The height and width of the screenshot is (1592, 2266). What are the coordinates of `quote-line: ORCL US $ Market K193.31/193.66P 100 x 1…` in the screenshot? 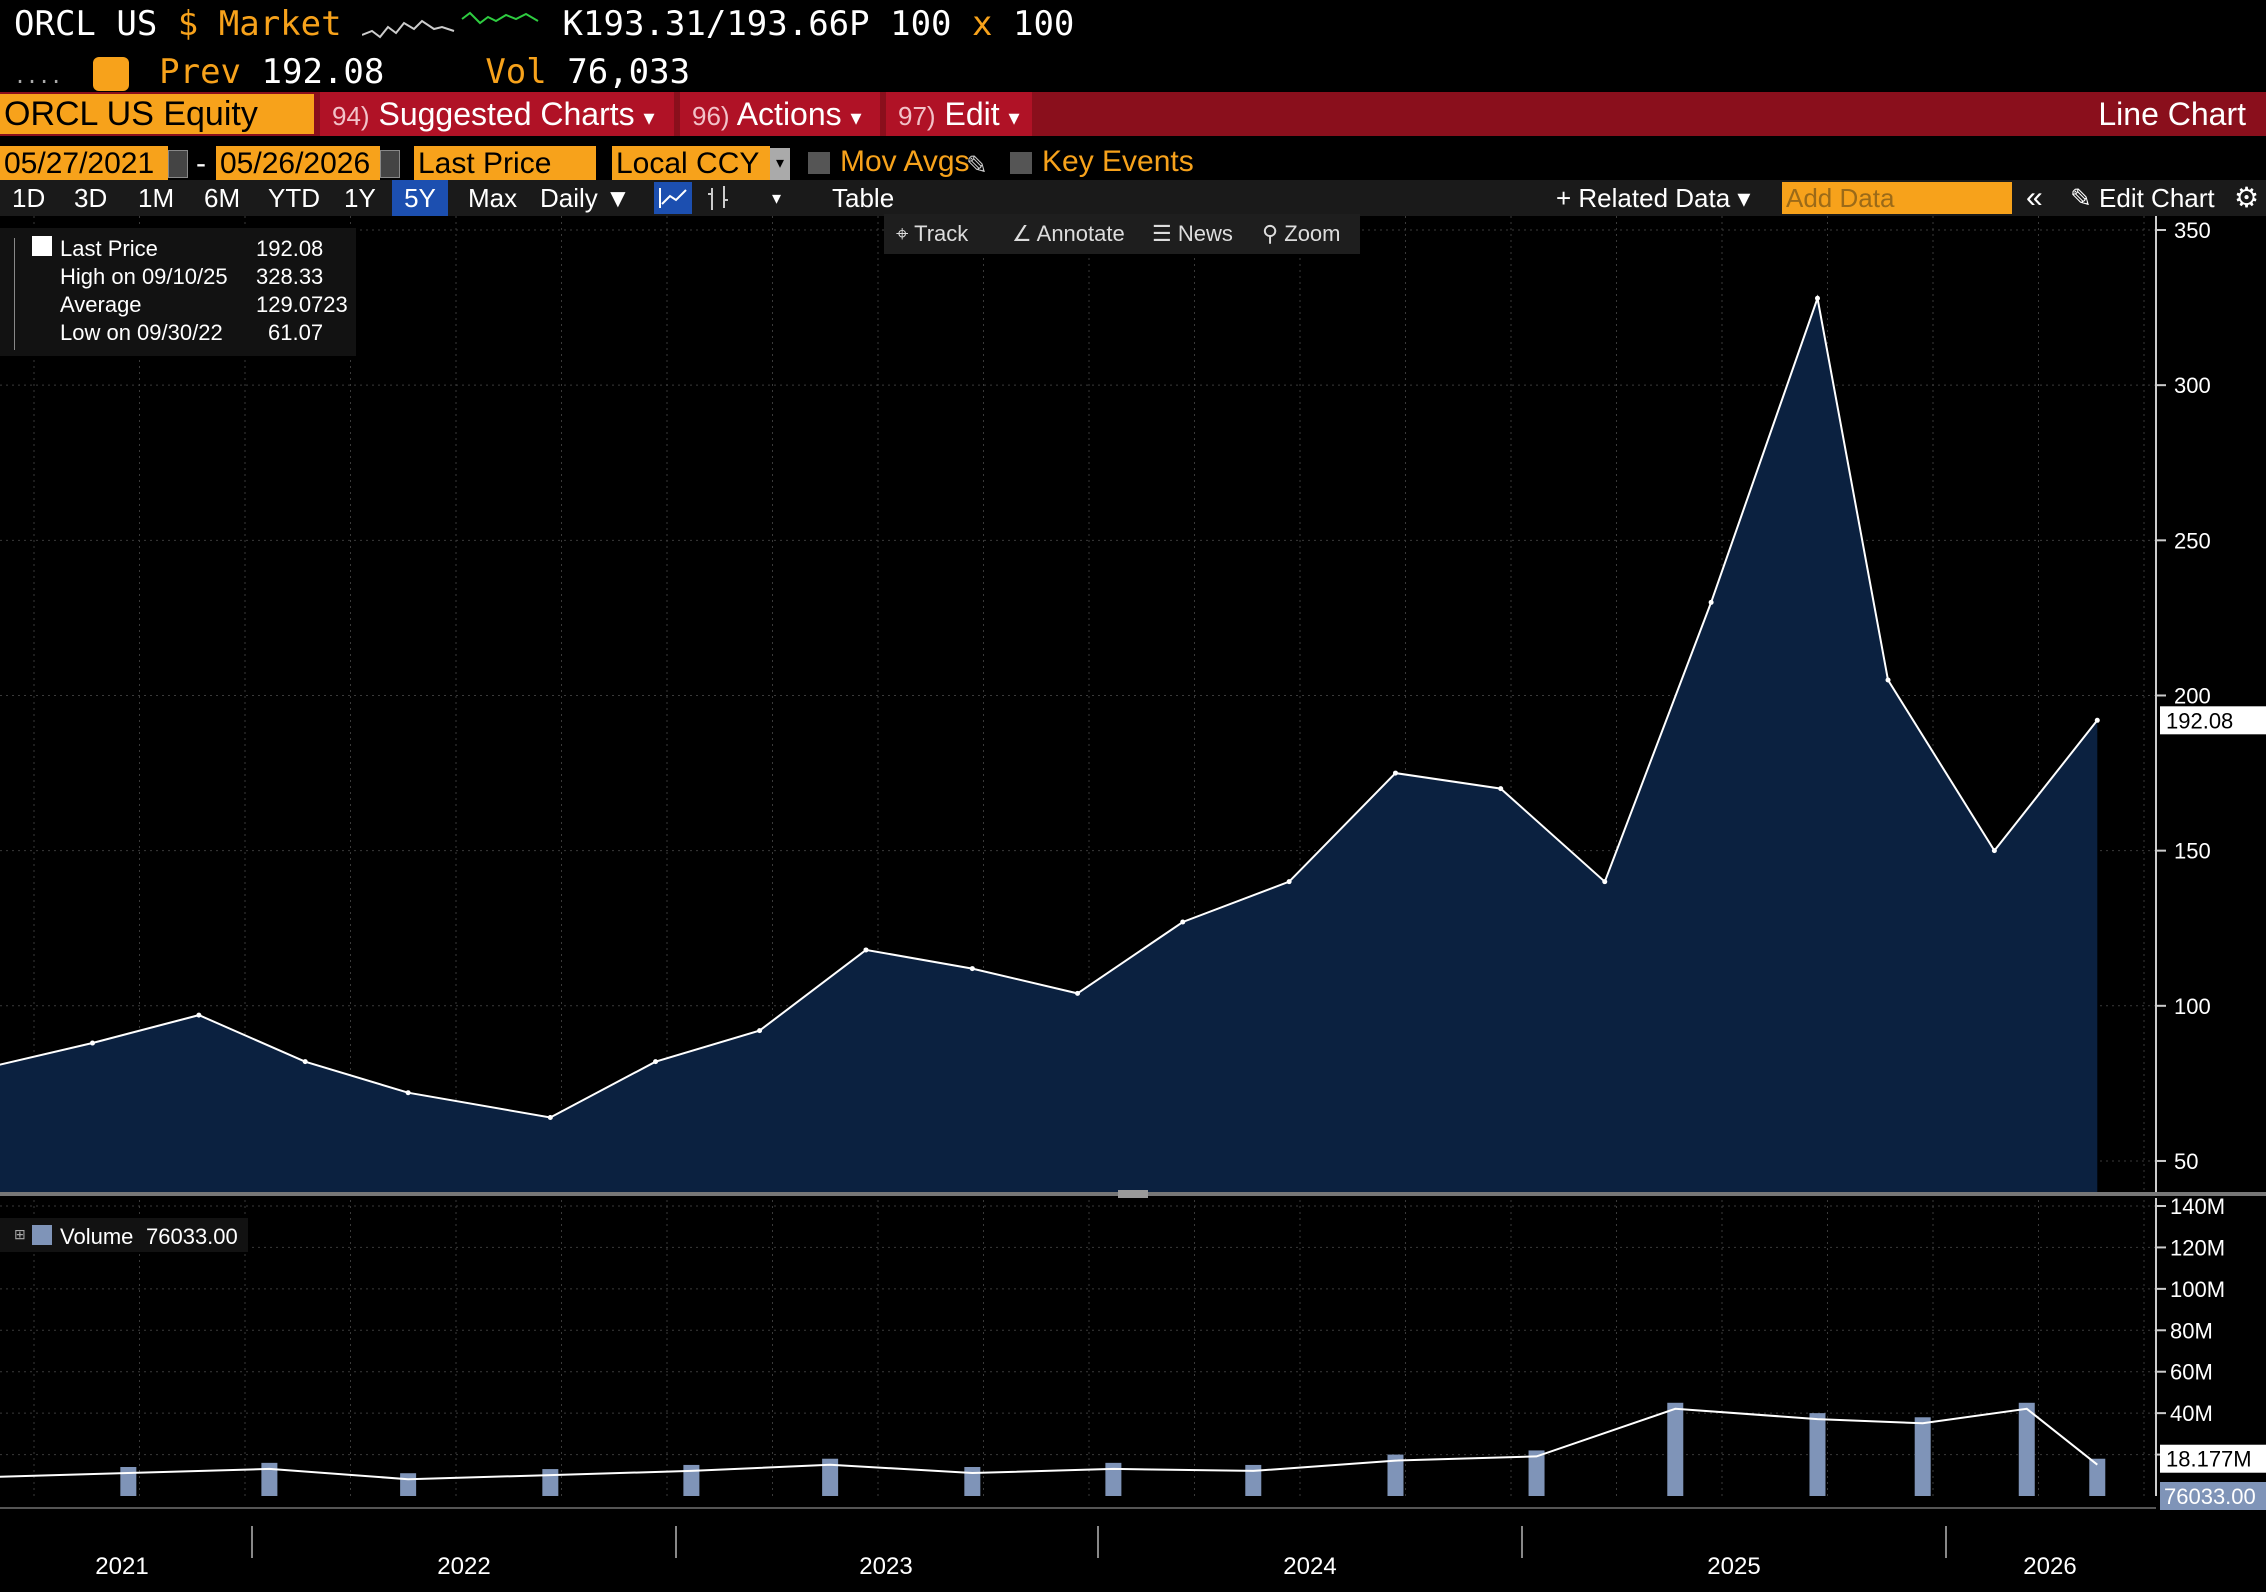 It's located at (544, 30).